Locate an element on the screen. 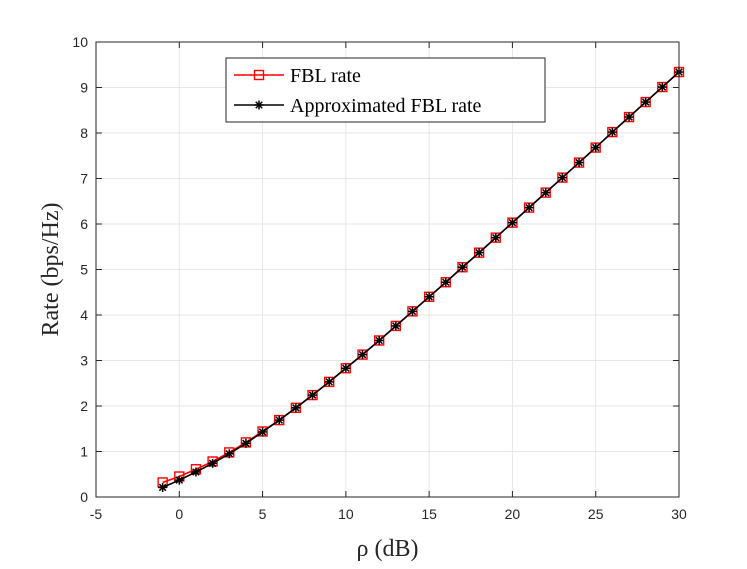 The image size is (747, 569). legend-entry: FBL rate is located at coordinates (297, 76).